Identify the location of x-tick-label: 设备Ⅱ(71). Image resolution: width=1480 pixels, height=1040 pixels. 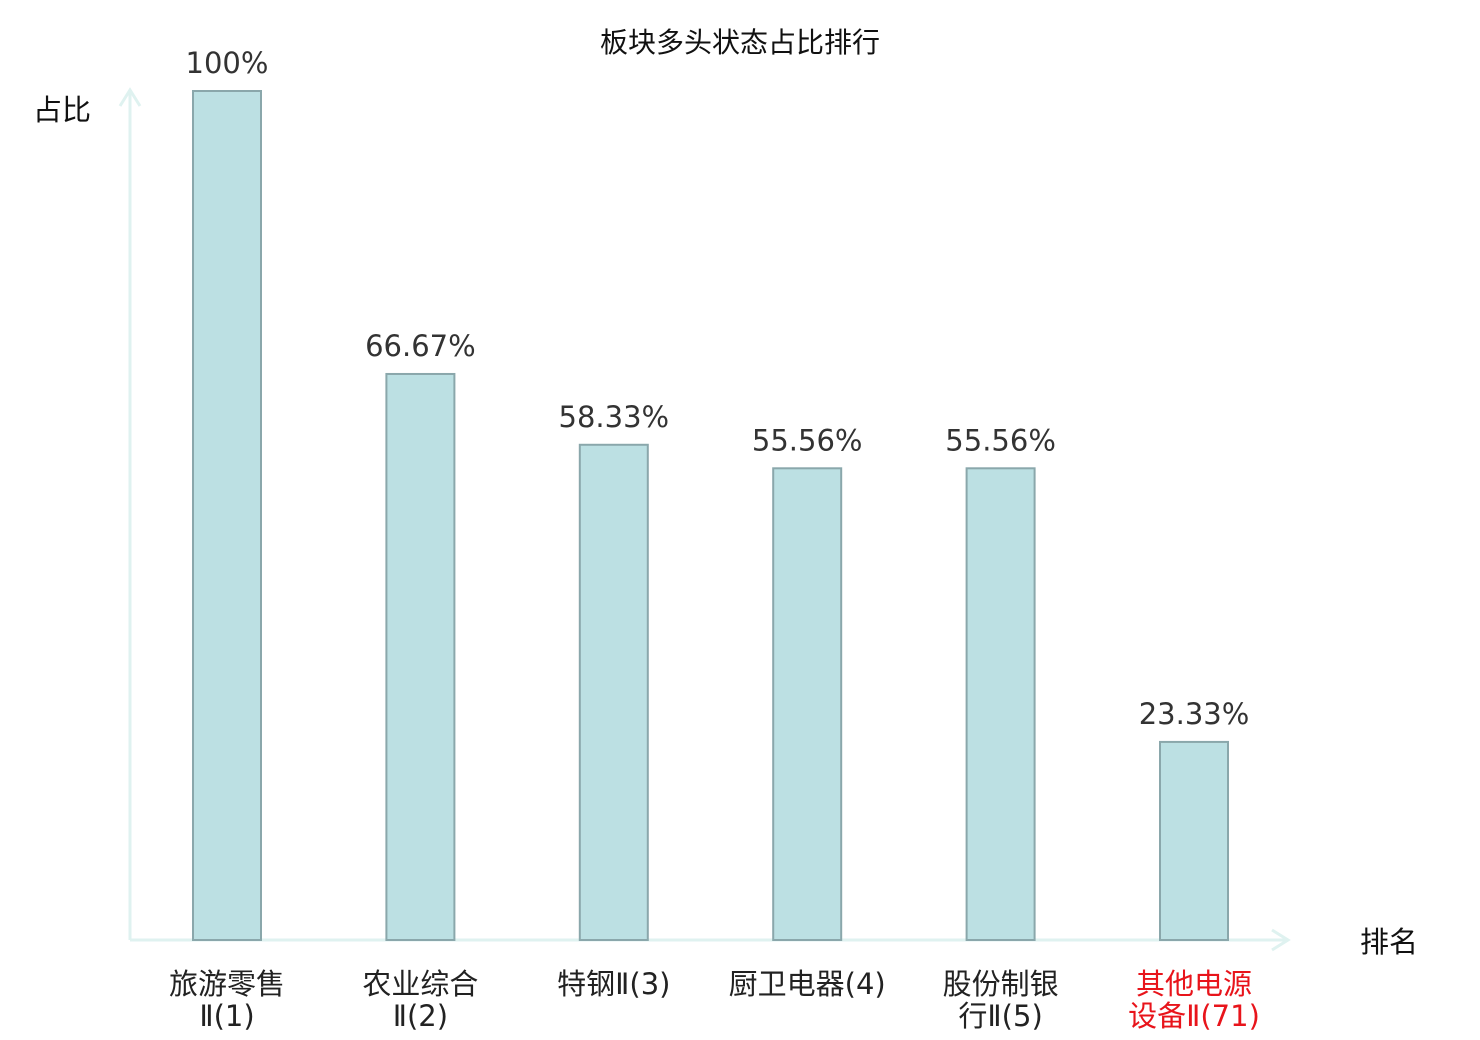
(1194, 1016).